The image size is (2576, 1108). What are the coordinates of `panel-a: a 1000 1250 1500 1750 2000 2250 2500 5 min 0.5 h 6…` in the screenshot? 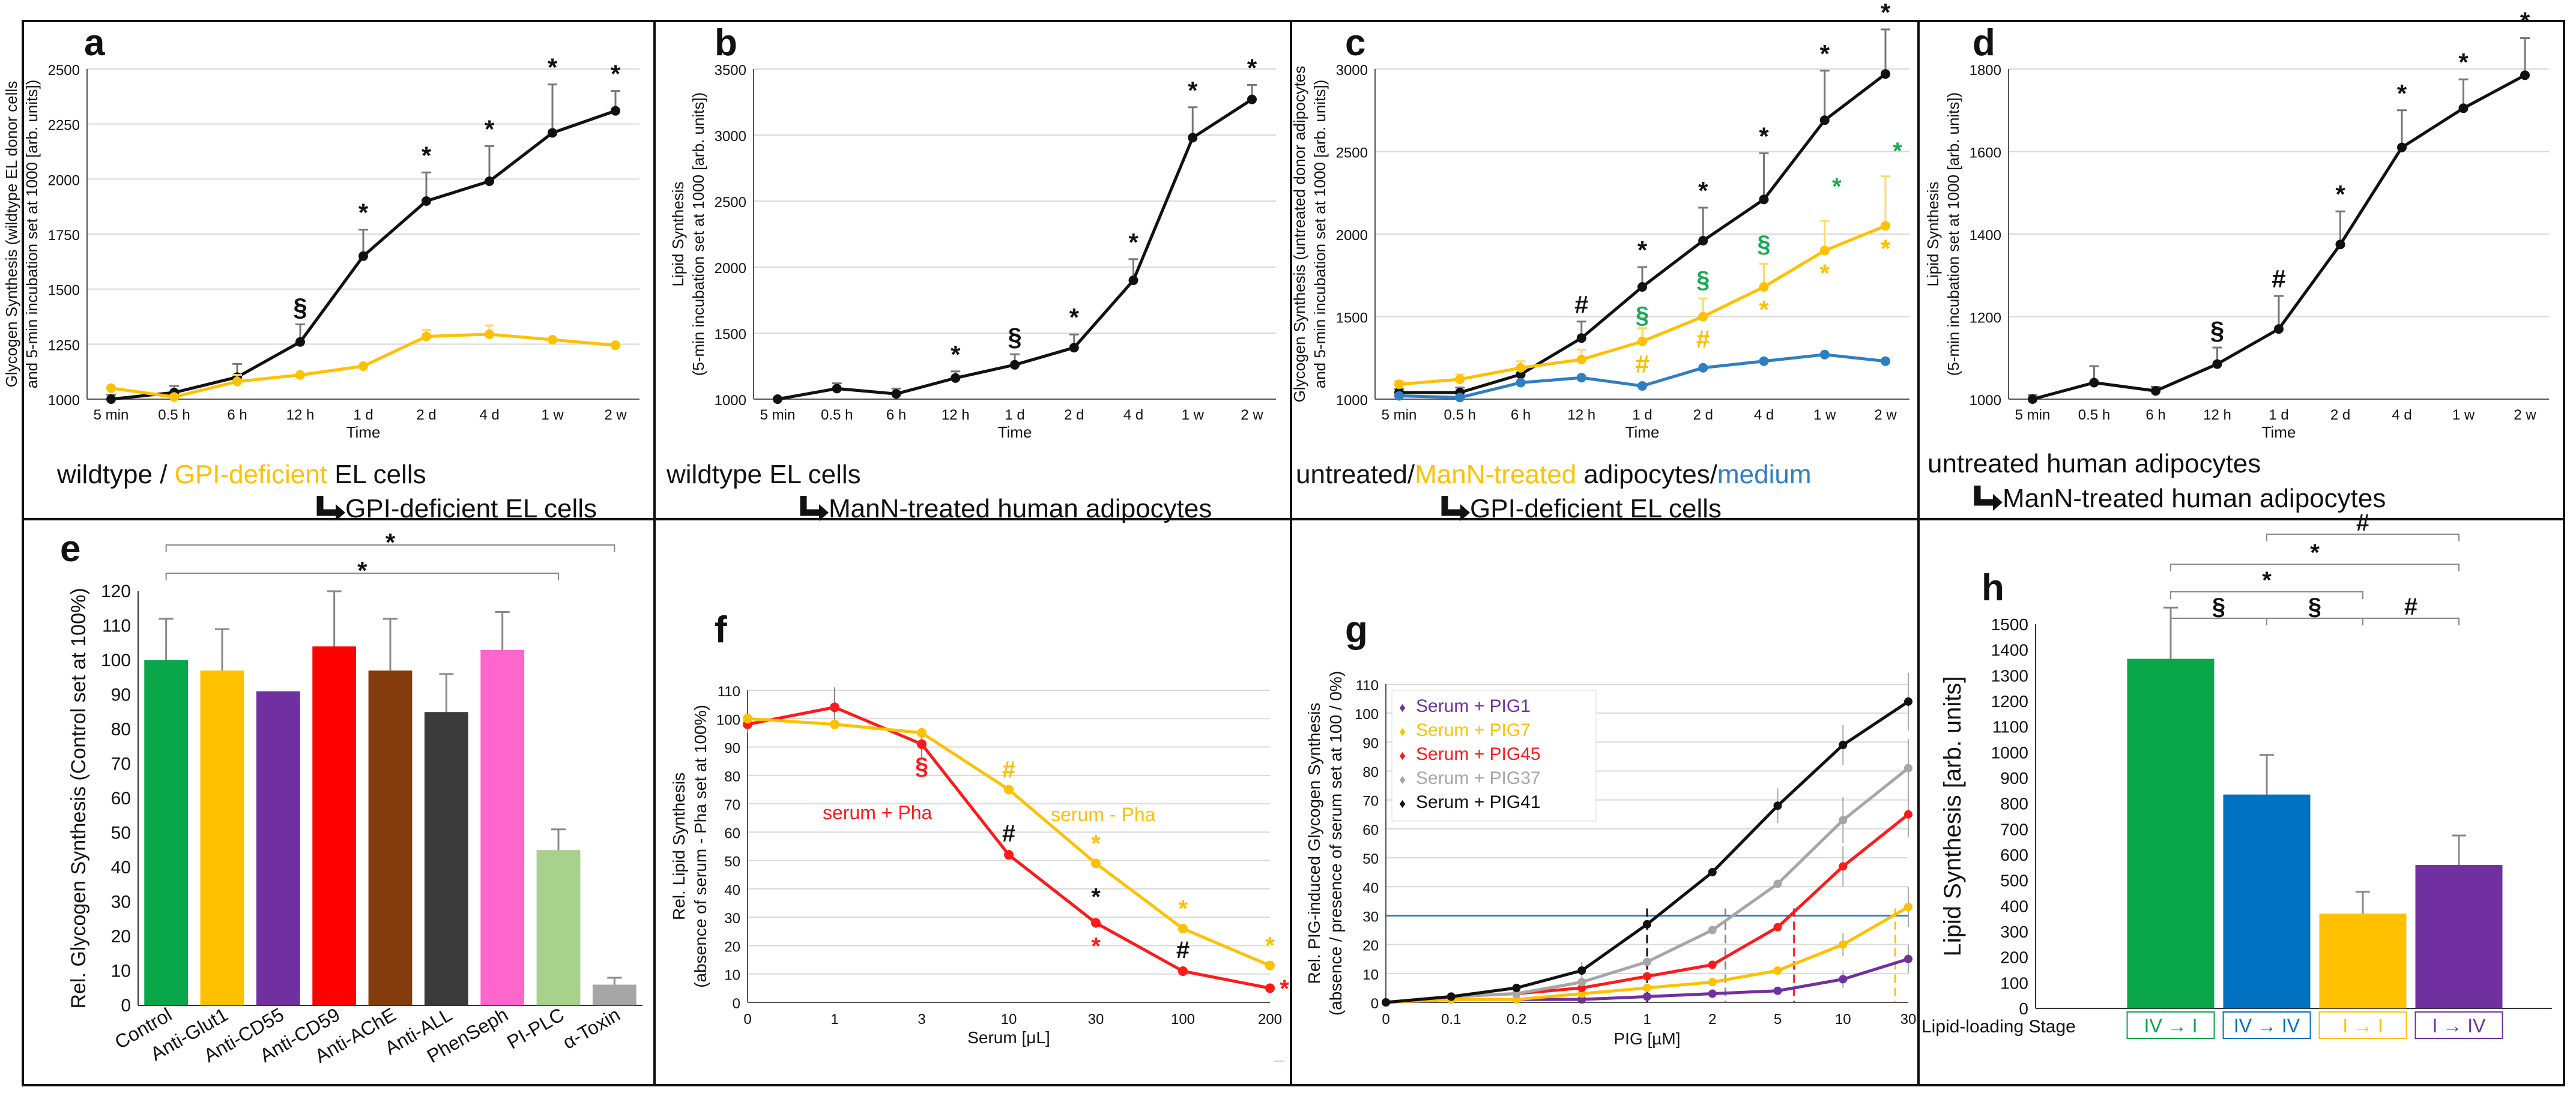 It's located at (320, 272).